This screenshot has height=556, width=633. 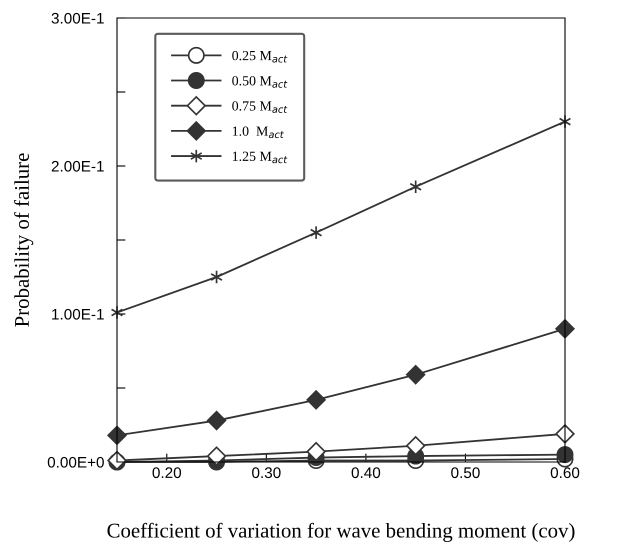 What do you see at coordinates (260, 56) in the screenshot?
I see `legend-label: 0.25 M$_{act}$` at bounding box center [260, 56].